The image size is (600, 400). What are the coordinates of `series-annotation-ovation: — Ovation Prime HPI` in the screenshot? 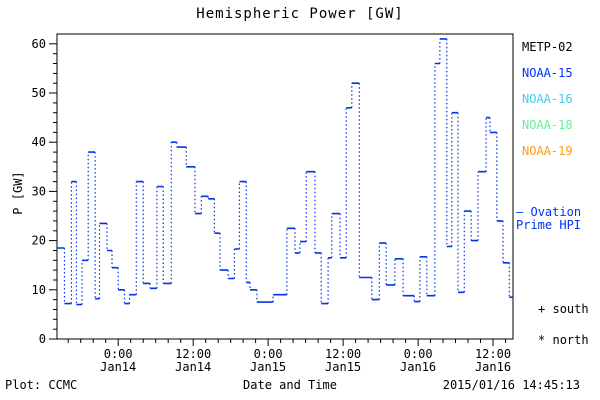 It's located at (558, 219).